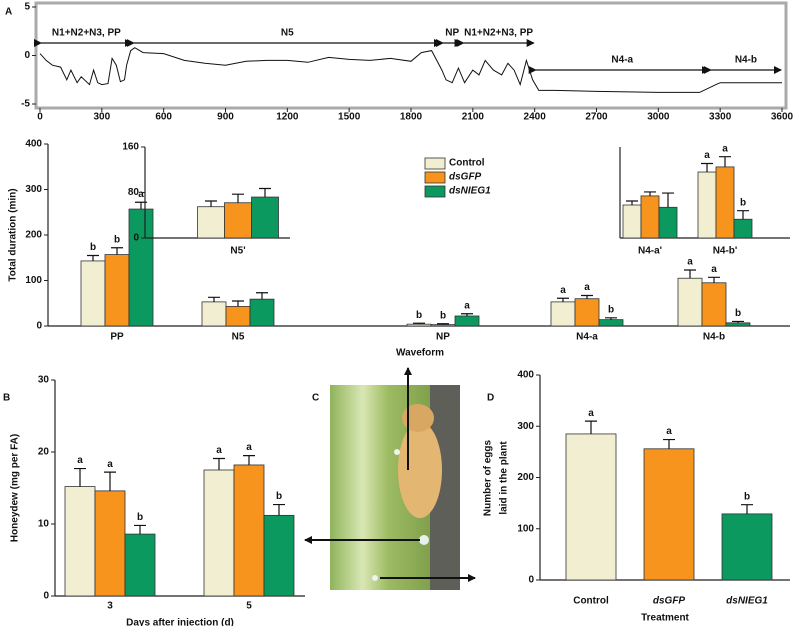 The image size is (793, 626). What do you see at coordinates (134, 192) in the screenshot?
I see `y-tick-label: 80` at bounding box center [134, 192].